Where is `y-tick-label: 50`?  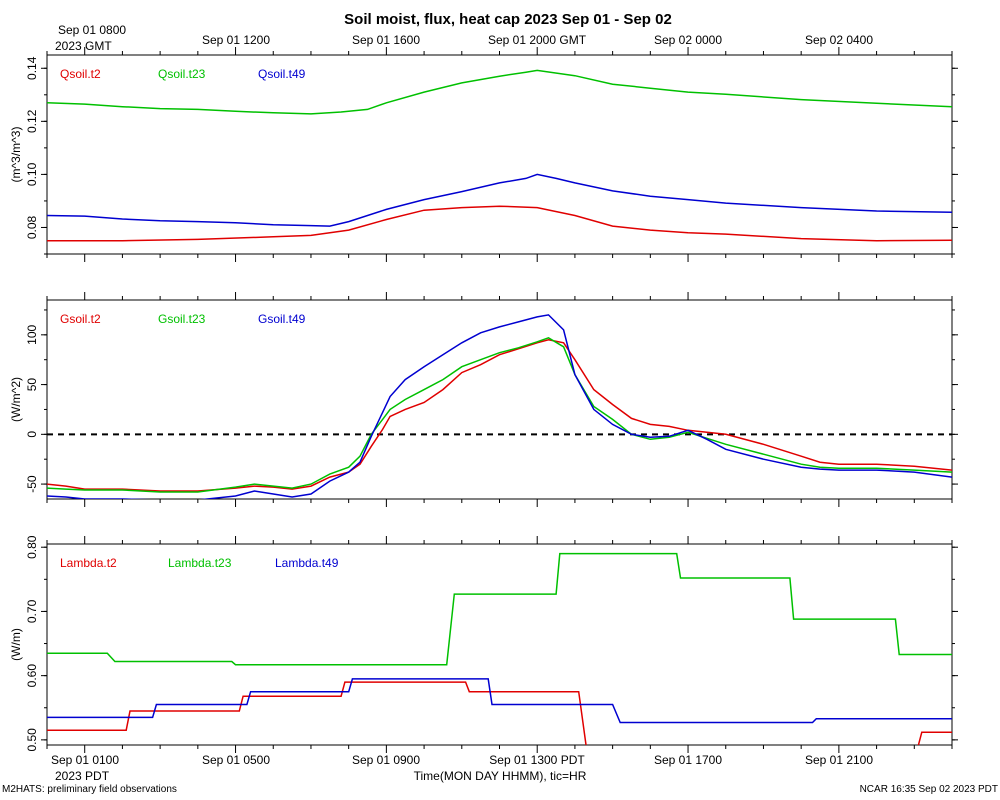
y-tick-label: 50 is located at coordinates (32, 385).